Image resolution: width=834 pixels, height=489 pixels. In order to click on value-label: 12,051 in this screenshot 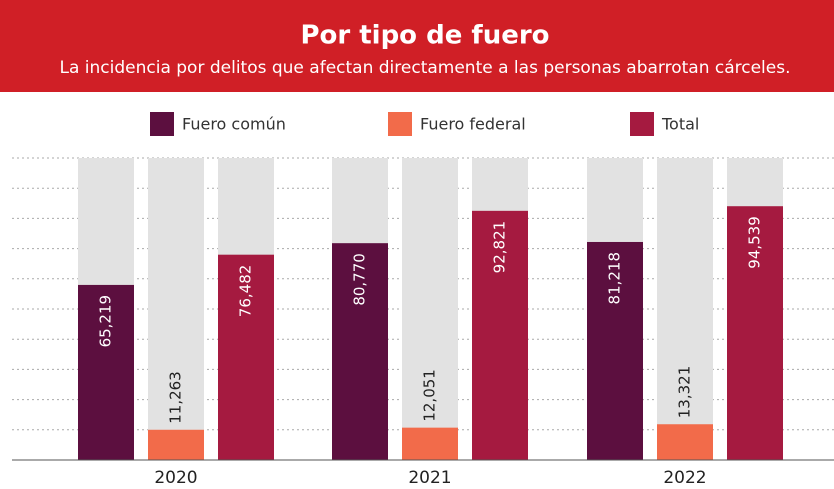, I will do `click(430, 395)`.